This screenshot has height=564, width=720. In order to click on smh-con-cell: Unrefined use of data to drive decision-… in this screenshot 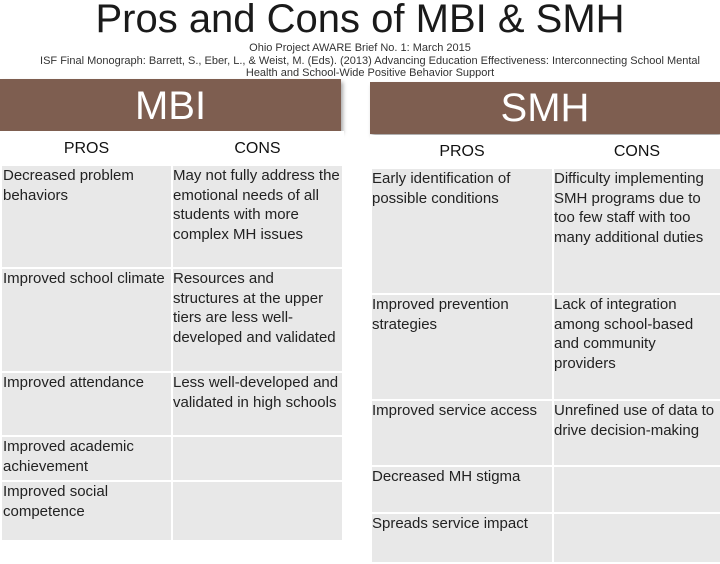, I will do `click(636, 433)`.